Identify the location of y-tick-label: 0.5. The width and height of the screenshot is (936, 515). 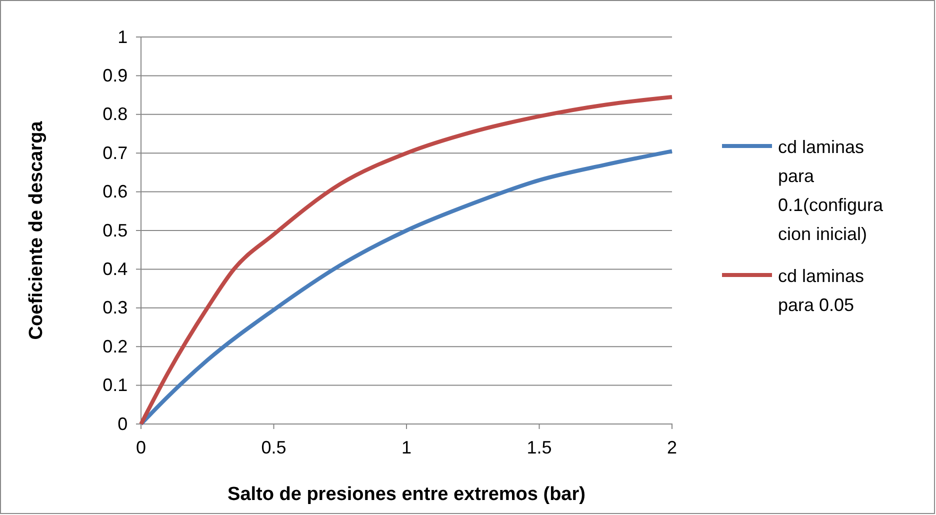
(115, 230).